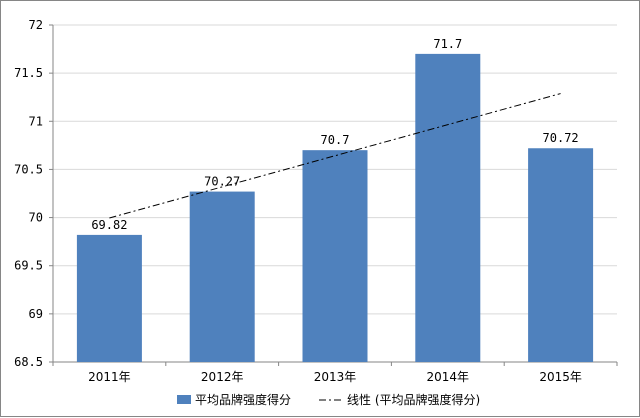 The image size is (640, 418). Describe the element at coordinates (109, 298) in the screenshot. I see `bar-2011年` at that location.